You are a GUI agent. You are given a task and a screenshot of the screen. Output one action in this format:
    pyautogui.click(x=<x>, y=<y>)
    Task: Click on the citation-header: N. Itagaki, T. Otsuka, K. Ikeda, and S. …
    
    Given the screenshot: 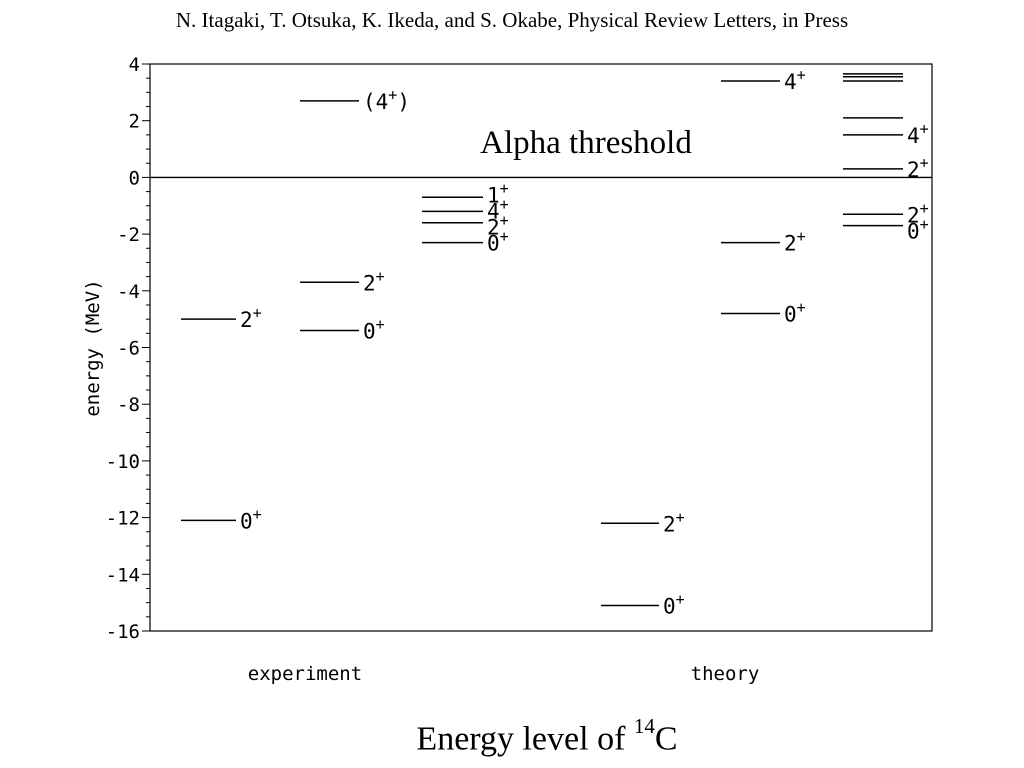 What is the action you would take?
    pyautogui.click(x=512, y=20)
    